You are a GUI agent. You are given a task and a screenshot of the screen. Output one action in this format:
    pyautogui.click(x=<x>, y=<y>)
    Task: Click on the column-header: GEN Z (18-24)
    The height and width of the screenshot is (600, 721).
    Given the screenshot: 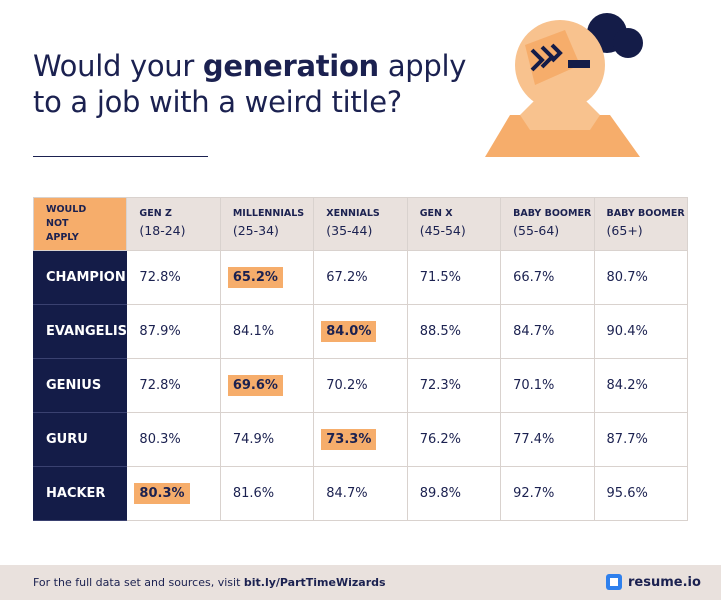 What is the action you would take?
    pyautogui.click(x=173, y=224)
    